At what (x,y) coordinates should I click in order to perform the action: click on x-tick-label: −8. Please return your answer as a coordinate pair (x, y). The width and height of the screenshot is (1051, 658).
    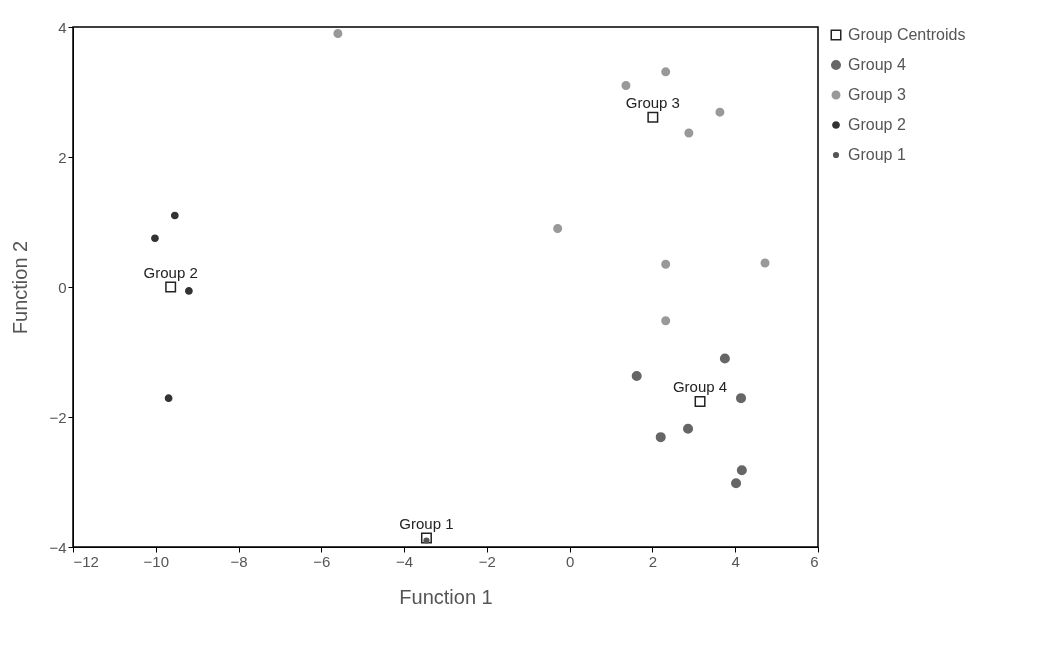
    Looking at the image, I should click on (239, 561).